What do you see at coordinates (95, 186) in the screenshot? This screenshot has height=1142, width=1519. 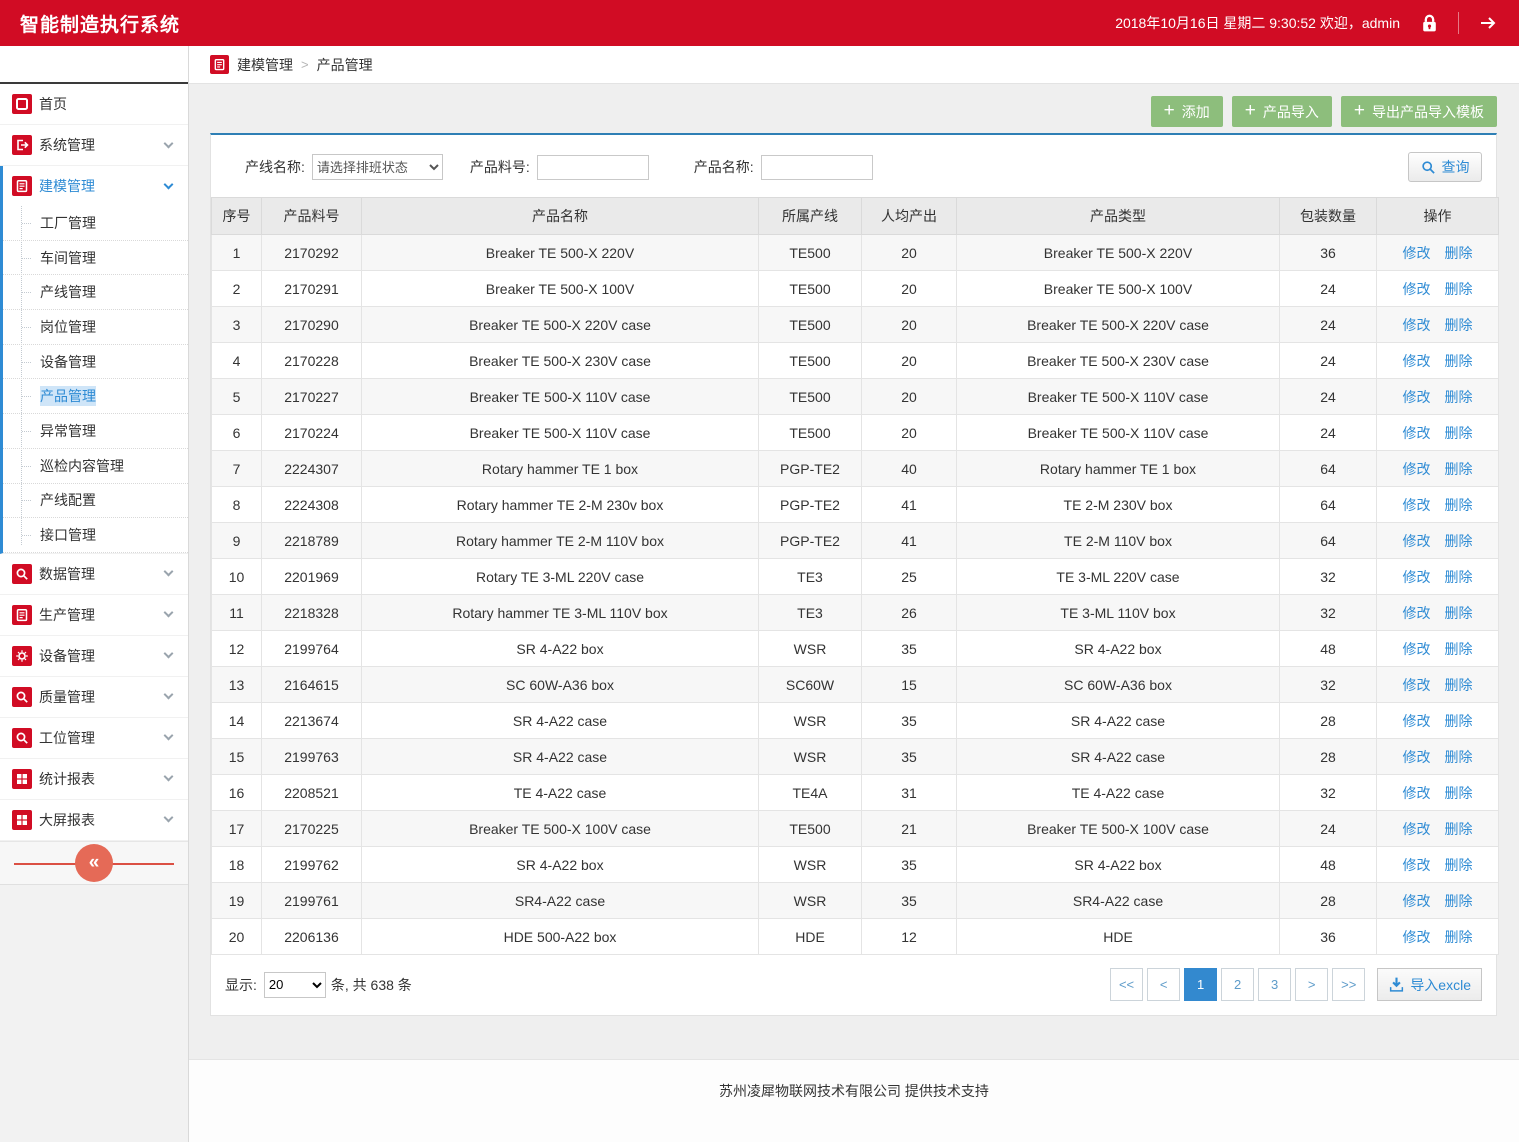 I see `sidebar-item-modeling-mgmt: 建模管理` at bounding box center [95, 186].